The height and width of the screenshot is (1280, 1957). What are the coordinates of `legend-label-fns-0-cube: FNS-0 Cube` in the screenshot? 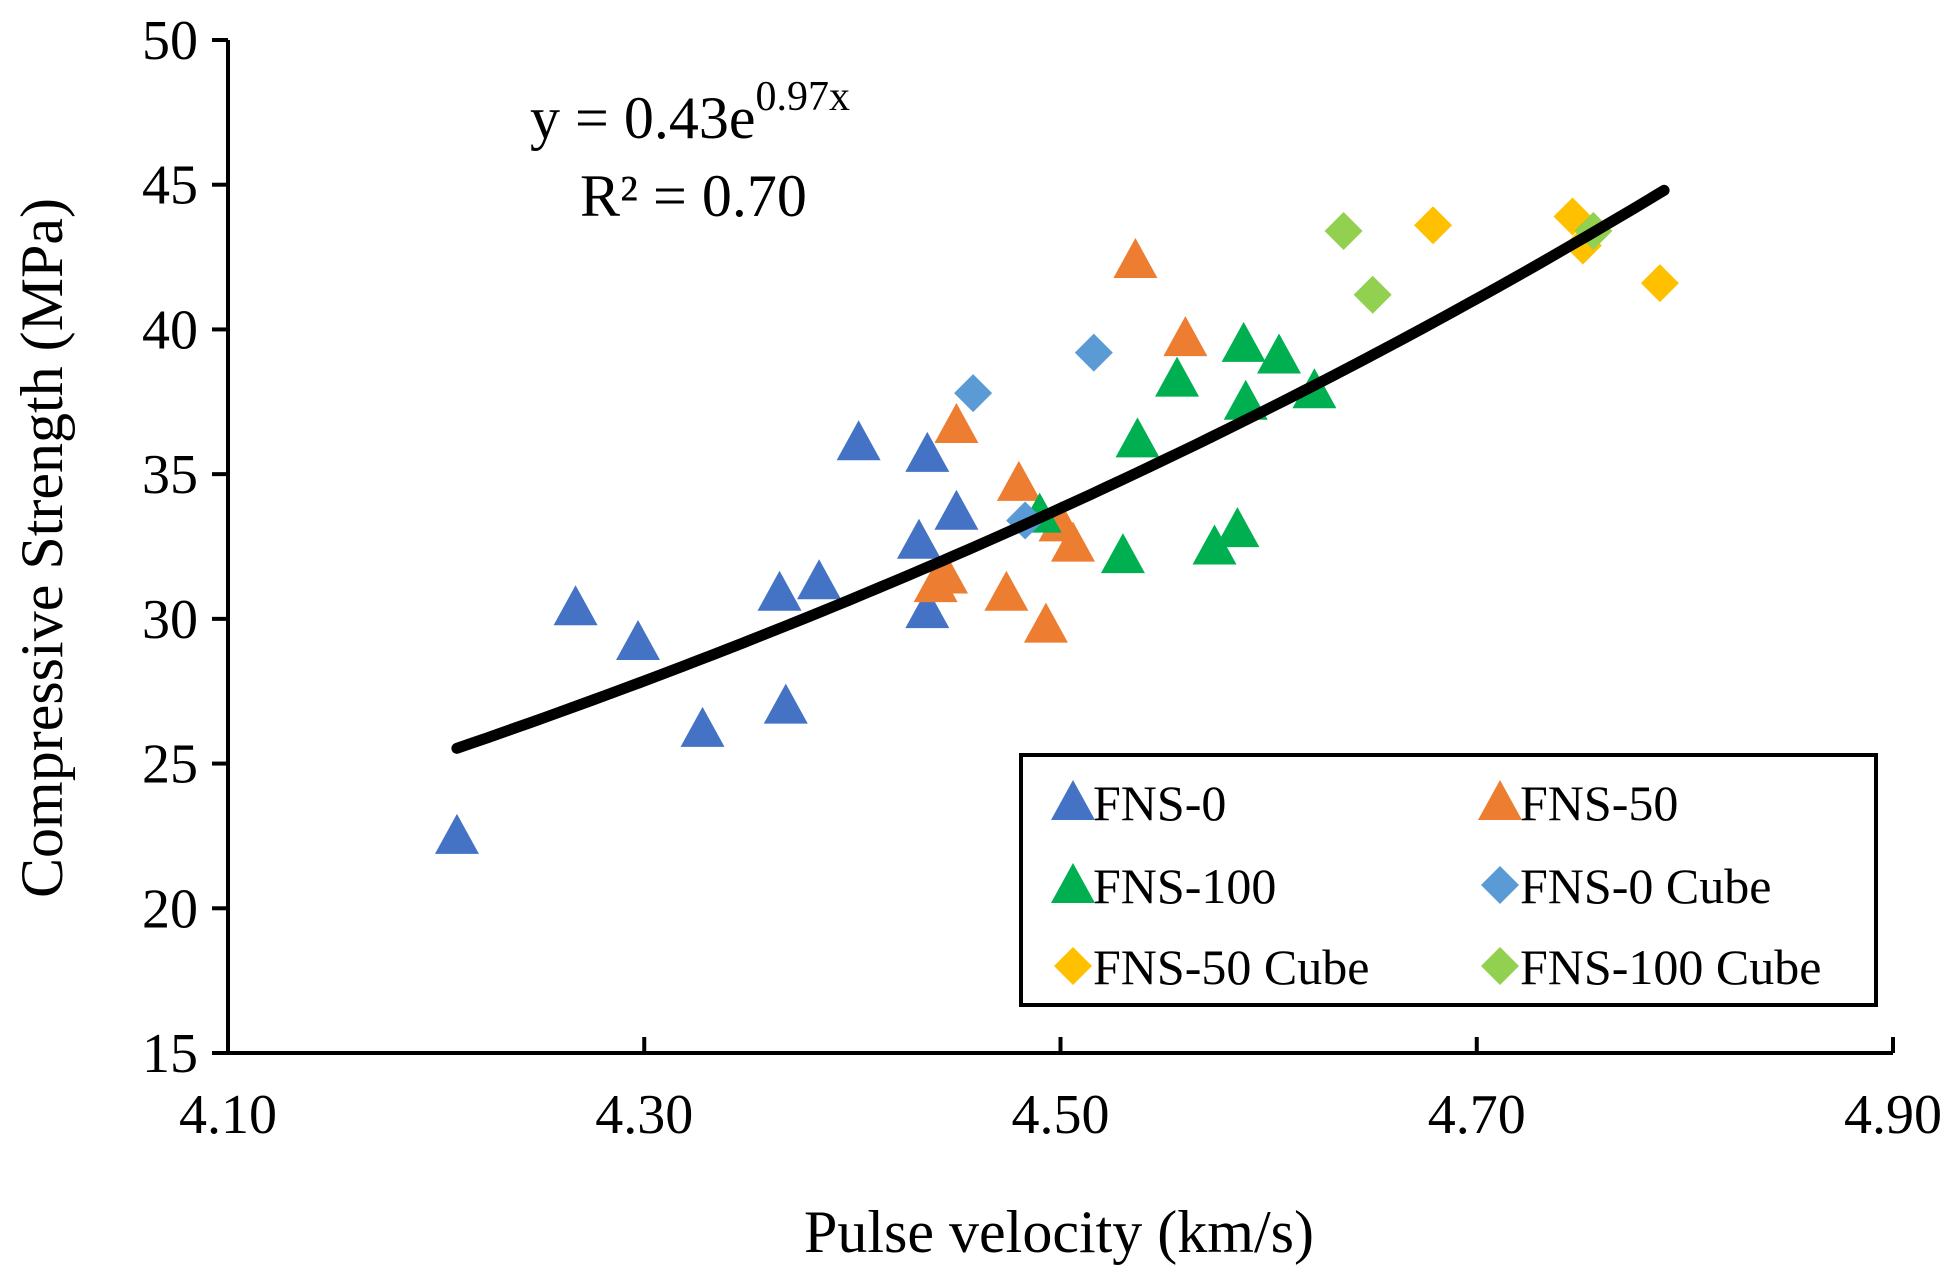 It's located at (1645, 886).